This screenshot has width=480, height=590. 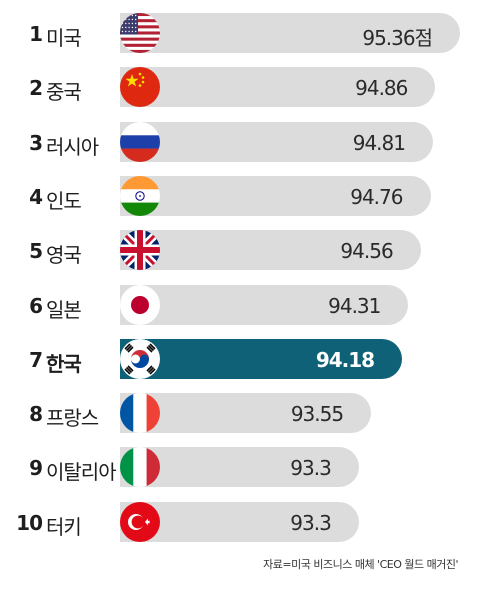 I want to click on japan-flag-icon, so click(x=140, y=304).